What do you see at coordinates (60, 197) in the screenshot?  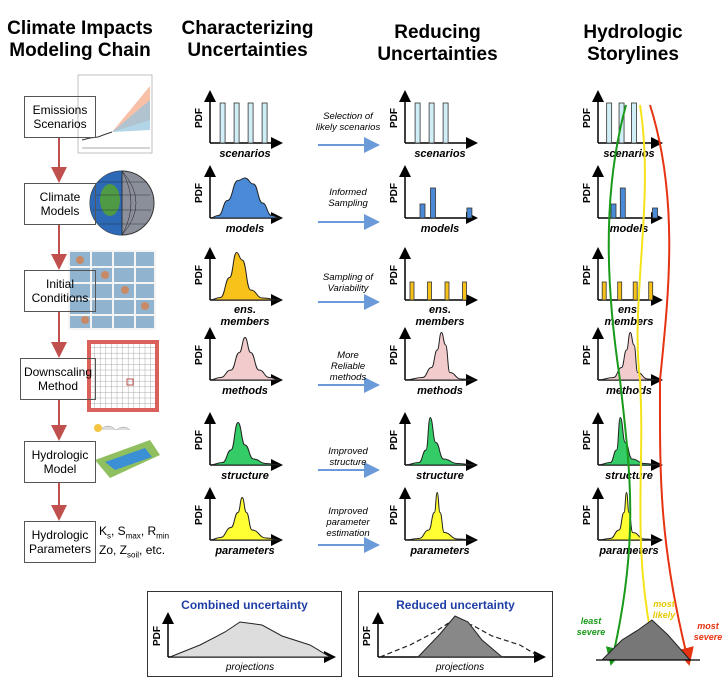 I see `chain-label: Climate` at bounding box center [60, 197].